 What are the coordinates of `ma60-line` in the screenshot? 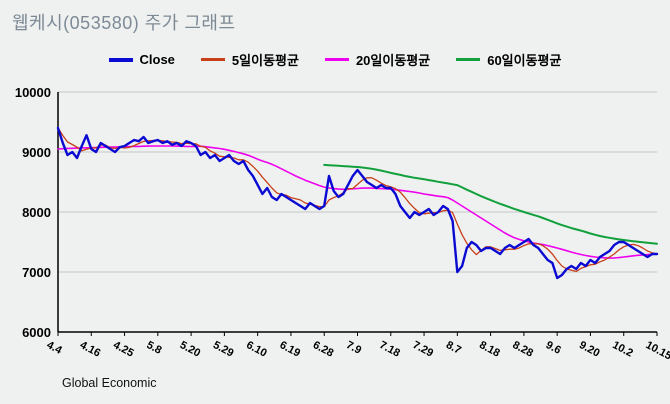 It's located at (490, 204).